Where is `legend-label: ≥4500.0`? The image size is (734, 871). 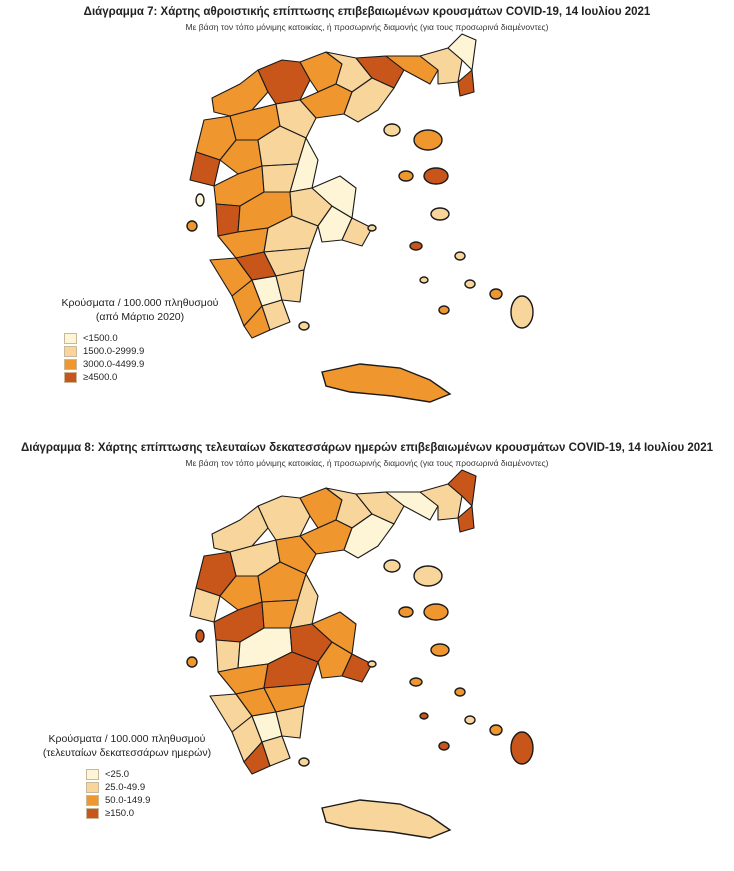 legend-label: ≥4500.0 is located at coordinates (100, 377).